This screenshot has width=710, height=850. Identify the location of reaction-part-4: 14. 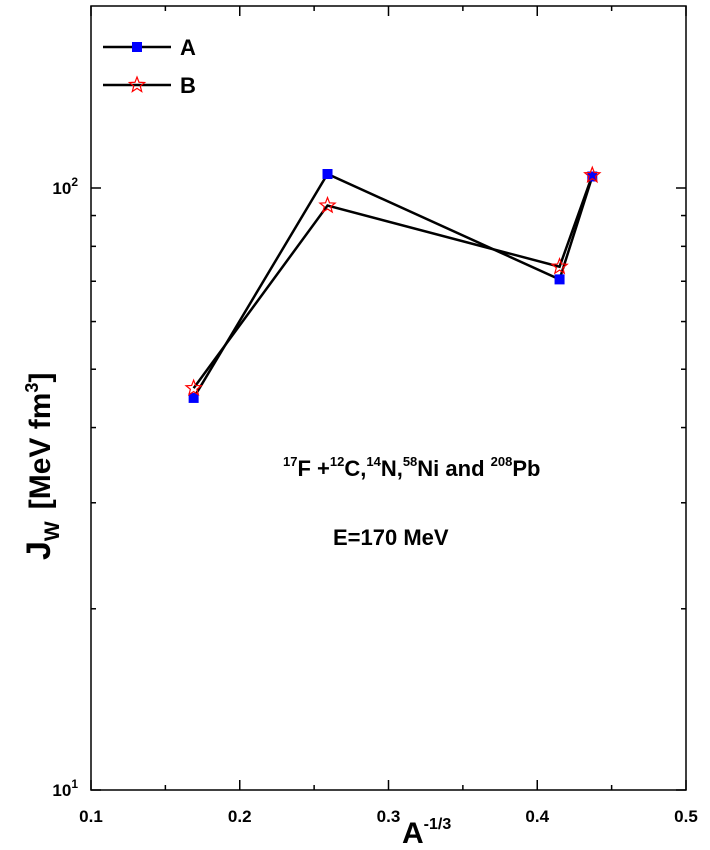
(373, 461).